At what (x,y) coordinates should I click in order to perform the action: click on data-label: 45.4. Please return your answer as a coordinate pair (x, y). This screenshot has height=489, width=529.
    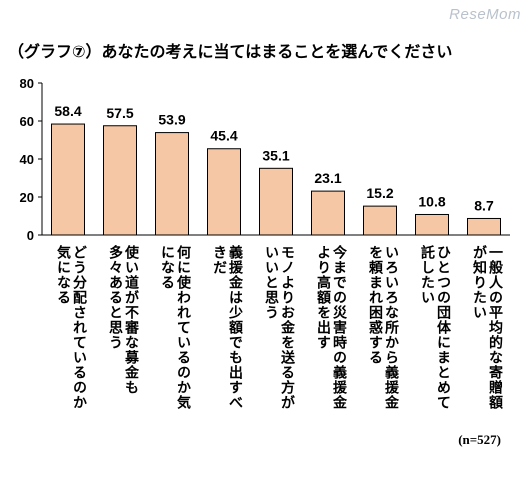
    Looking at the image, I should click on (223, 136).